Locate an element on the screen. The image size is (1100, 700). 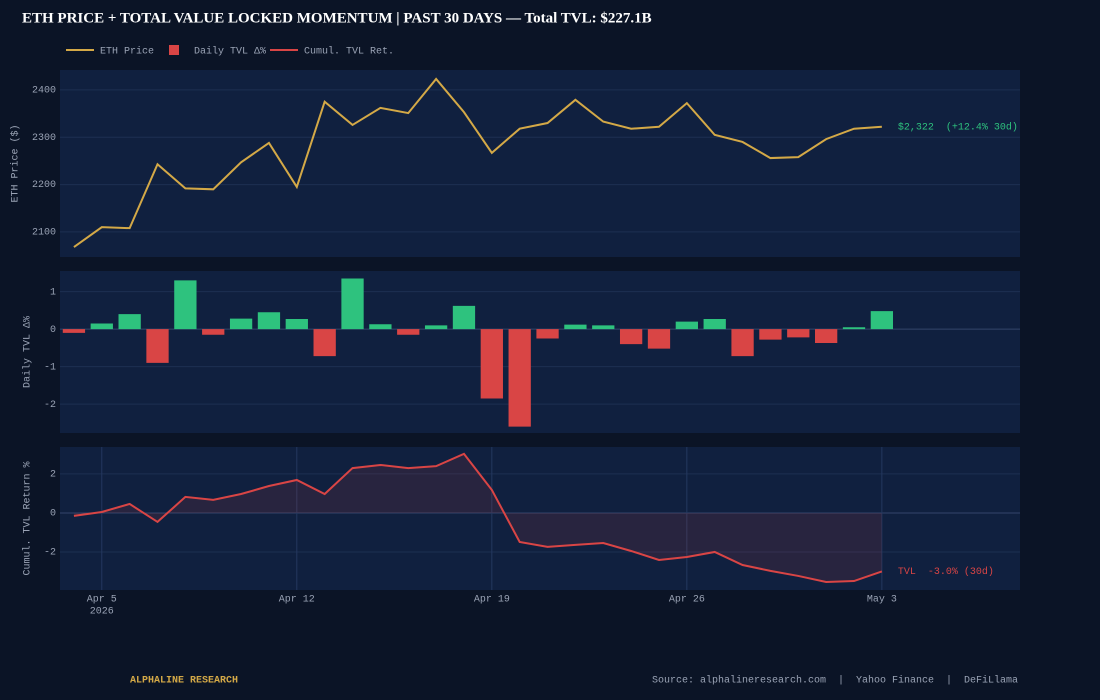
legend-label: ETH Price is located at coordinates (127, 52).